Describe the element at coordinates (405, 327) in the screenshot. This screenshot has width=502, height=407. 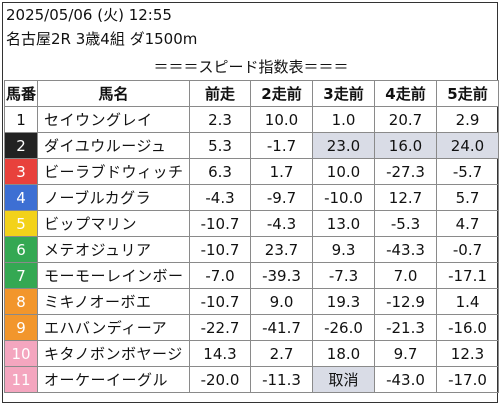
I see `speed-index-cell: -21.3` at that location.